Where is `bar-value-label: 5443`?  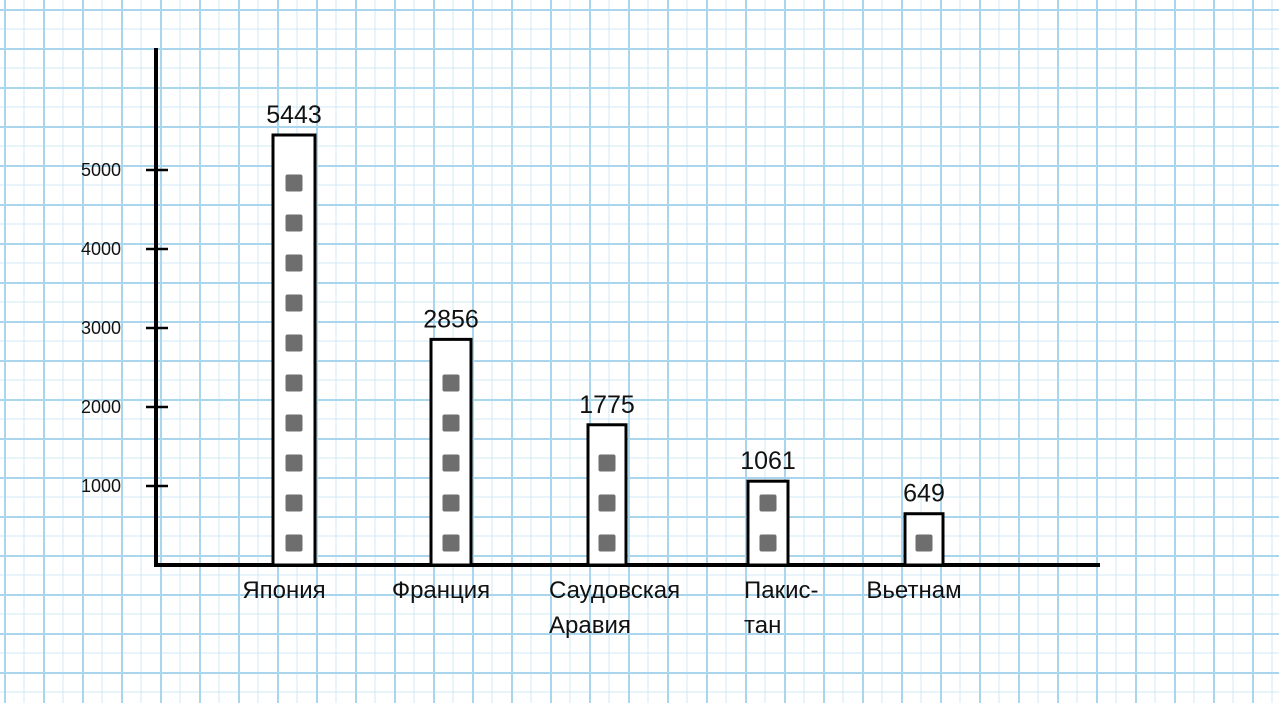
bar-value-label: 5443 is located at coordinates (294, 115).